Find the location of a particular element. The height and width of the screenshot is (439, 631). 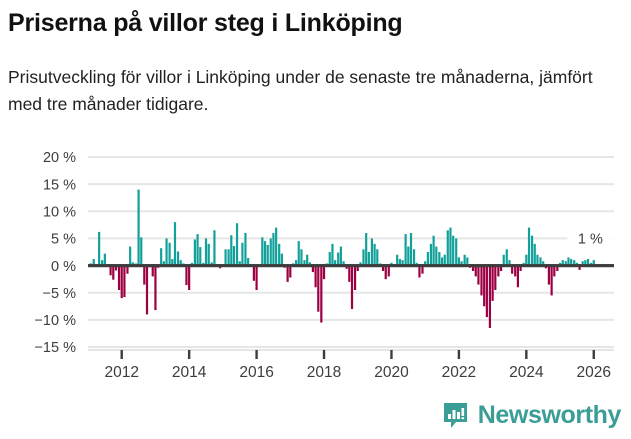

y-axis-tick-label: −10 % is located at coordinates (55, 321).